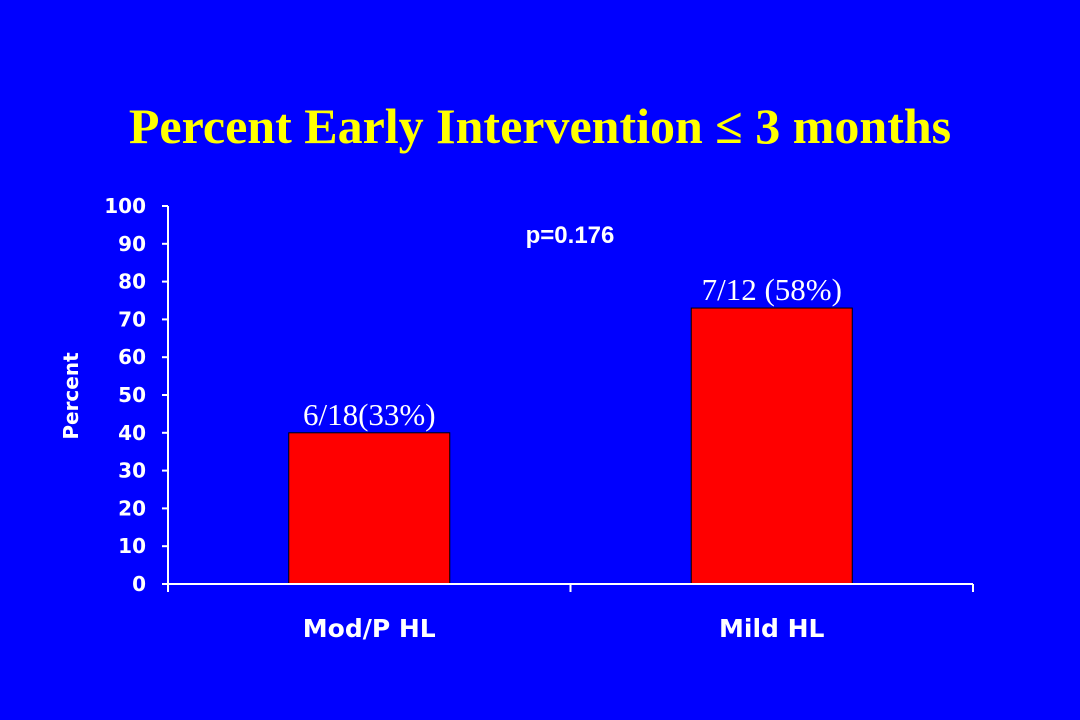 The width and height of the screenshot is (1080, 720). Describe the element at coordinates (132, 395) in the screenshot. I see `y-tick-label: 50` at that location.